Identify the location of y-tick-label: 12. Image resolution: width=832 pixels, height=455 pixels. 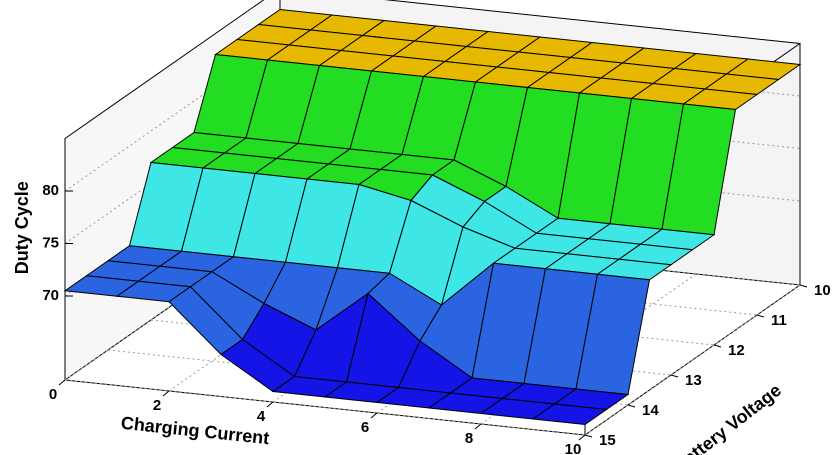
(736, 350).